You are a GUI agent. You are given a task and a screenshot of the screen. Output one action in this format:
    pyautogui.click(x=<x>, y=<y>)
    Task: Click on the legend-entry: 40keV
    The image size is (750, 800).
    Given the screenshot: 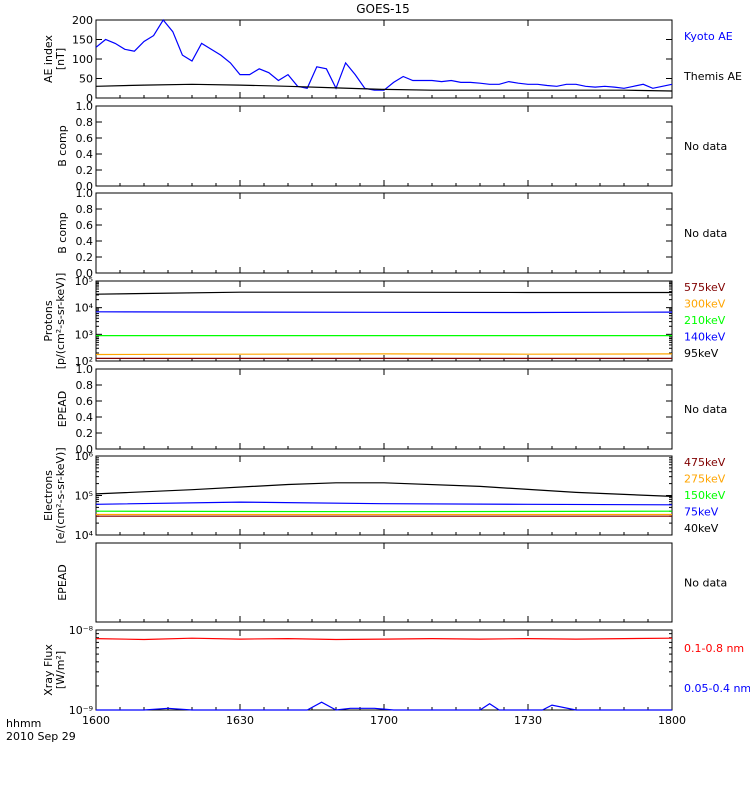 What is the action you would take?
    pyautogui.click(x=701, y=528)
    